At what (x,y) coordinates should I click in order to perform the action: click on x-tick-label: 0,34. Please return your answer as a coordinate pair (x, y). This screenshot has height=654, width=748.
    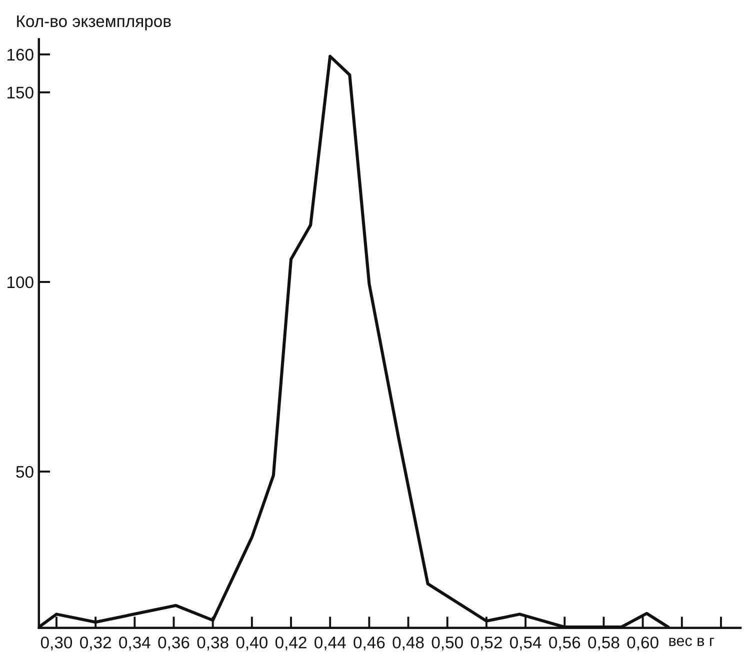
    Looking at the image, I should click on (134, 643).